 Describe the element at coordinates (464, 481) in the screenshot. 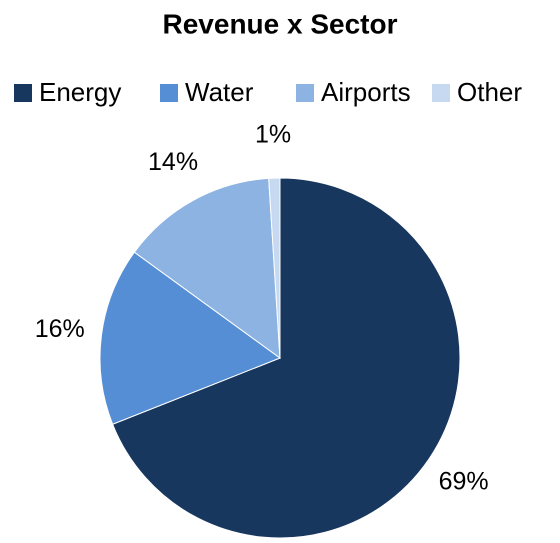

I see `data-label: 69%` at that location.